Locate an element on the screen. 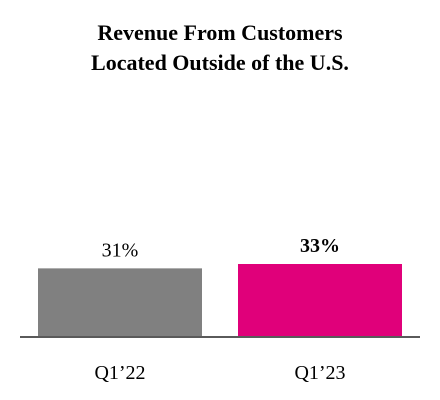  chart-title-line-1: Revenue From Customers is located at coordinates (220, 32).